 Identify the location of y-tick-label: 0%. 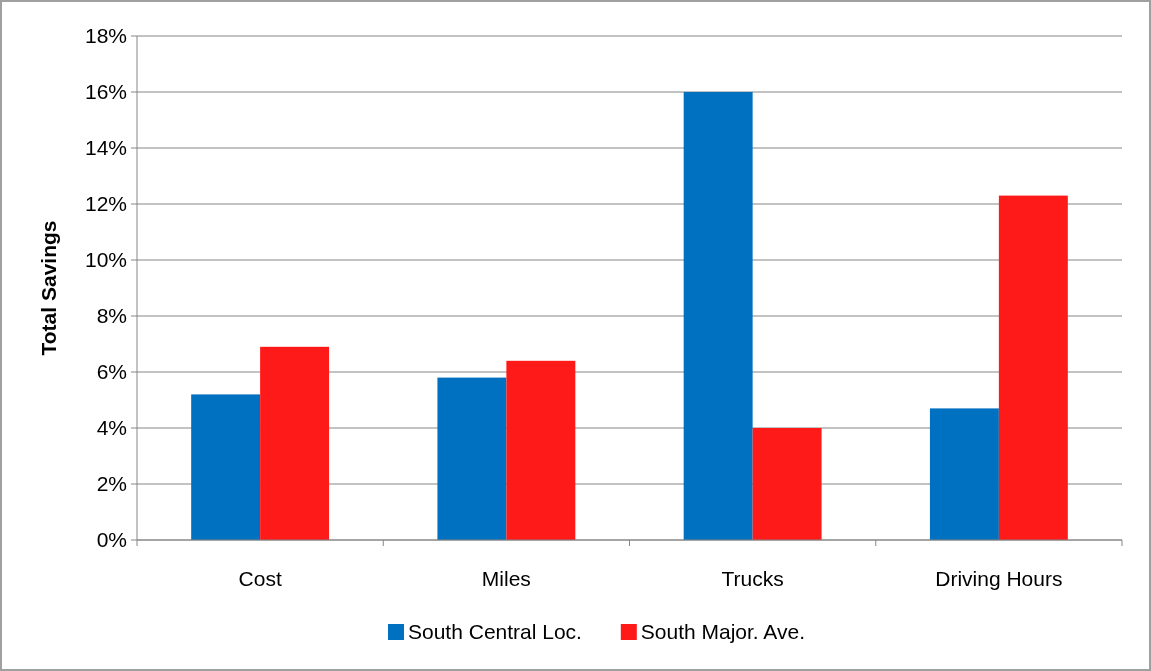
(111, 540).